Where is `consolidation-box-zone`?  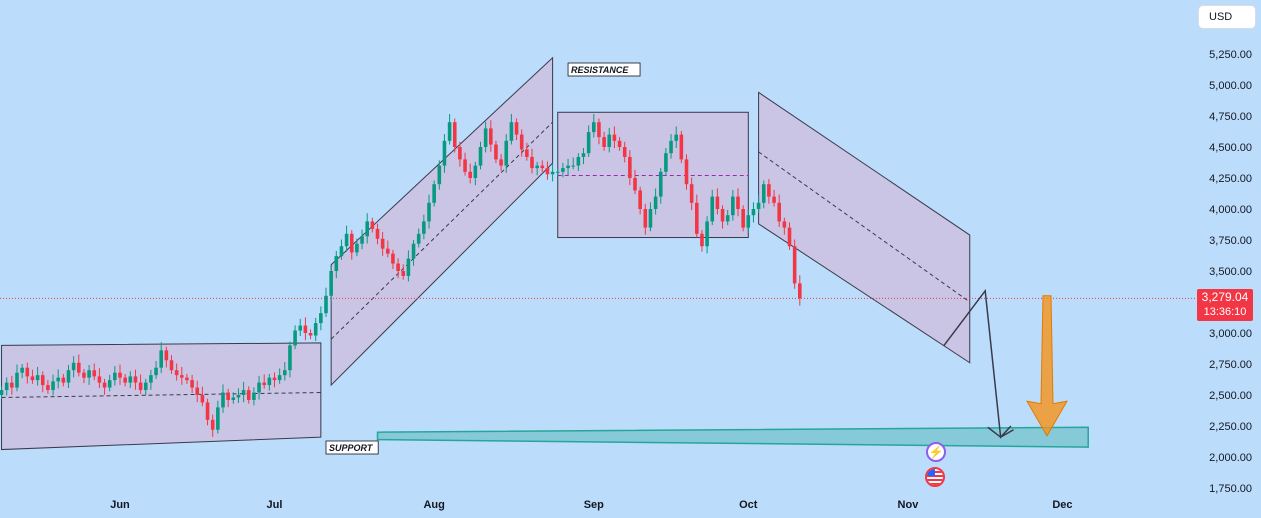
consolidation-box-zone is located at coordinates (653, 175).